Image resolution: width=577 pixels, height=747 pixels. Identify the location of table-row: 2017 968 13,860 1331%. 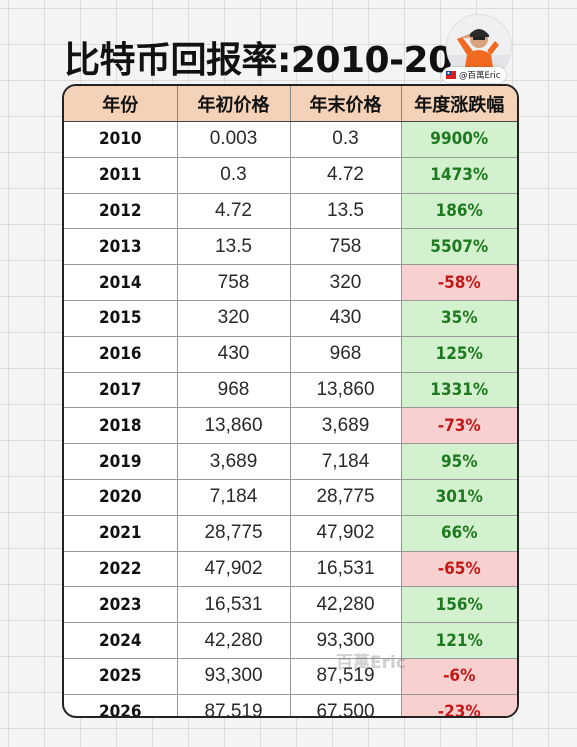
(290, 390).